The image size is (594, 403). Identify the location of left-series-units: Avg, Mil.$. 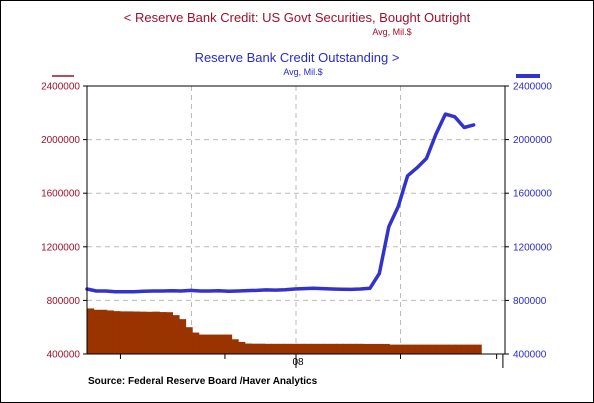
(392, 32).